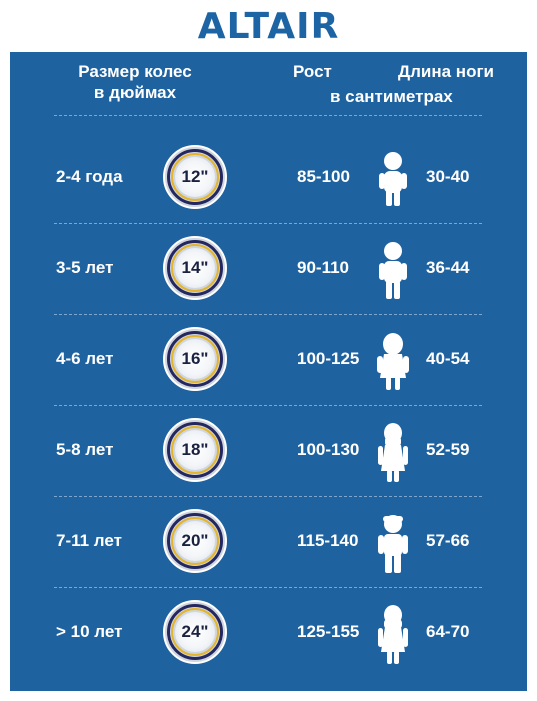 The image size is (537, 701). What do you see at coordinates (85, 449) in the screenshot?
I see `age-range: 5-8 лет` at bounding box center [85, 449].